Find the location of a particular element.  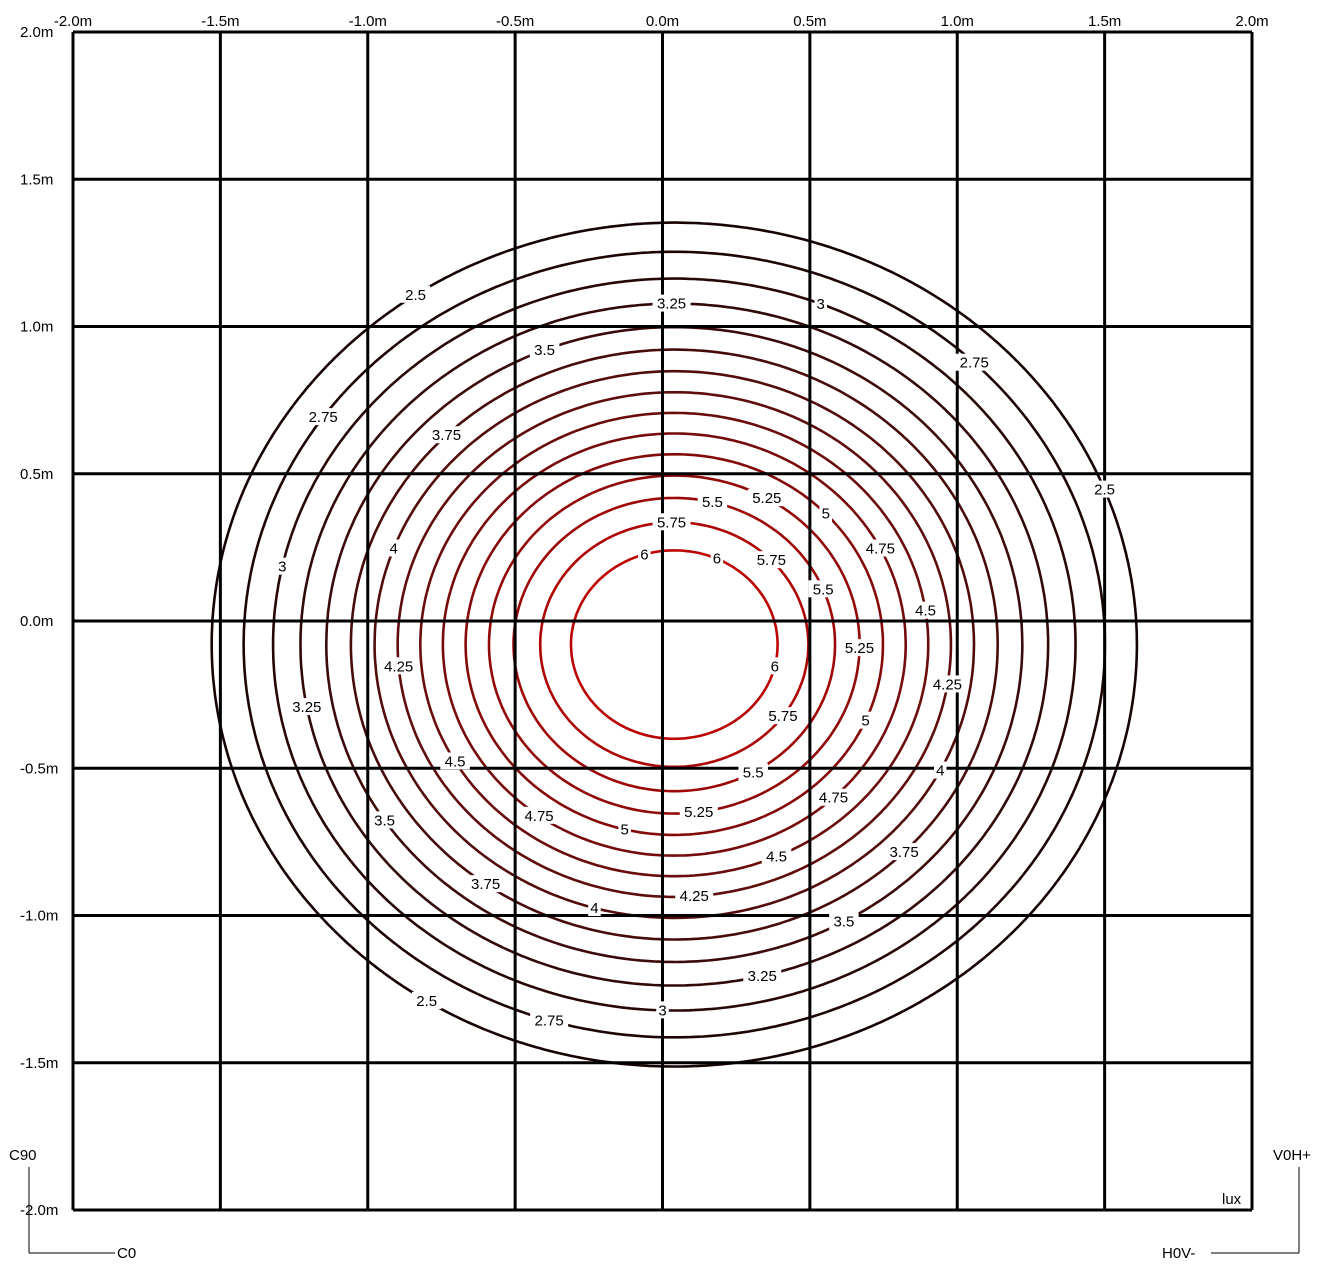

x-tick-label: 0.0m is located at coordinates (662, 21).